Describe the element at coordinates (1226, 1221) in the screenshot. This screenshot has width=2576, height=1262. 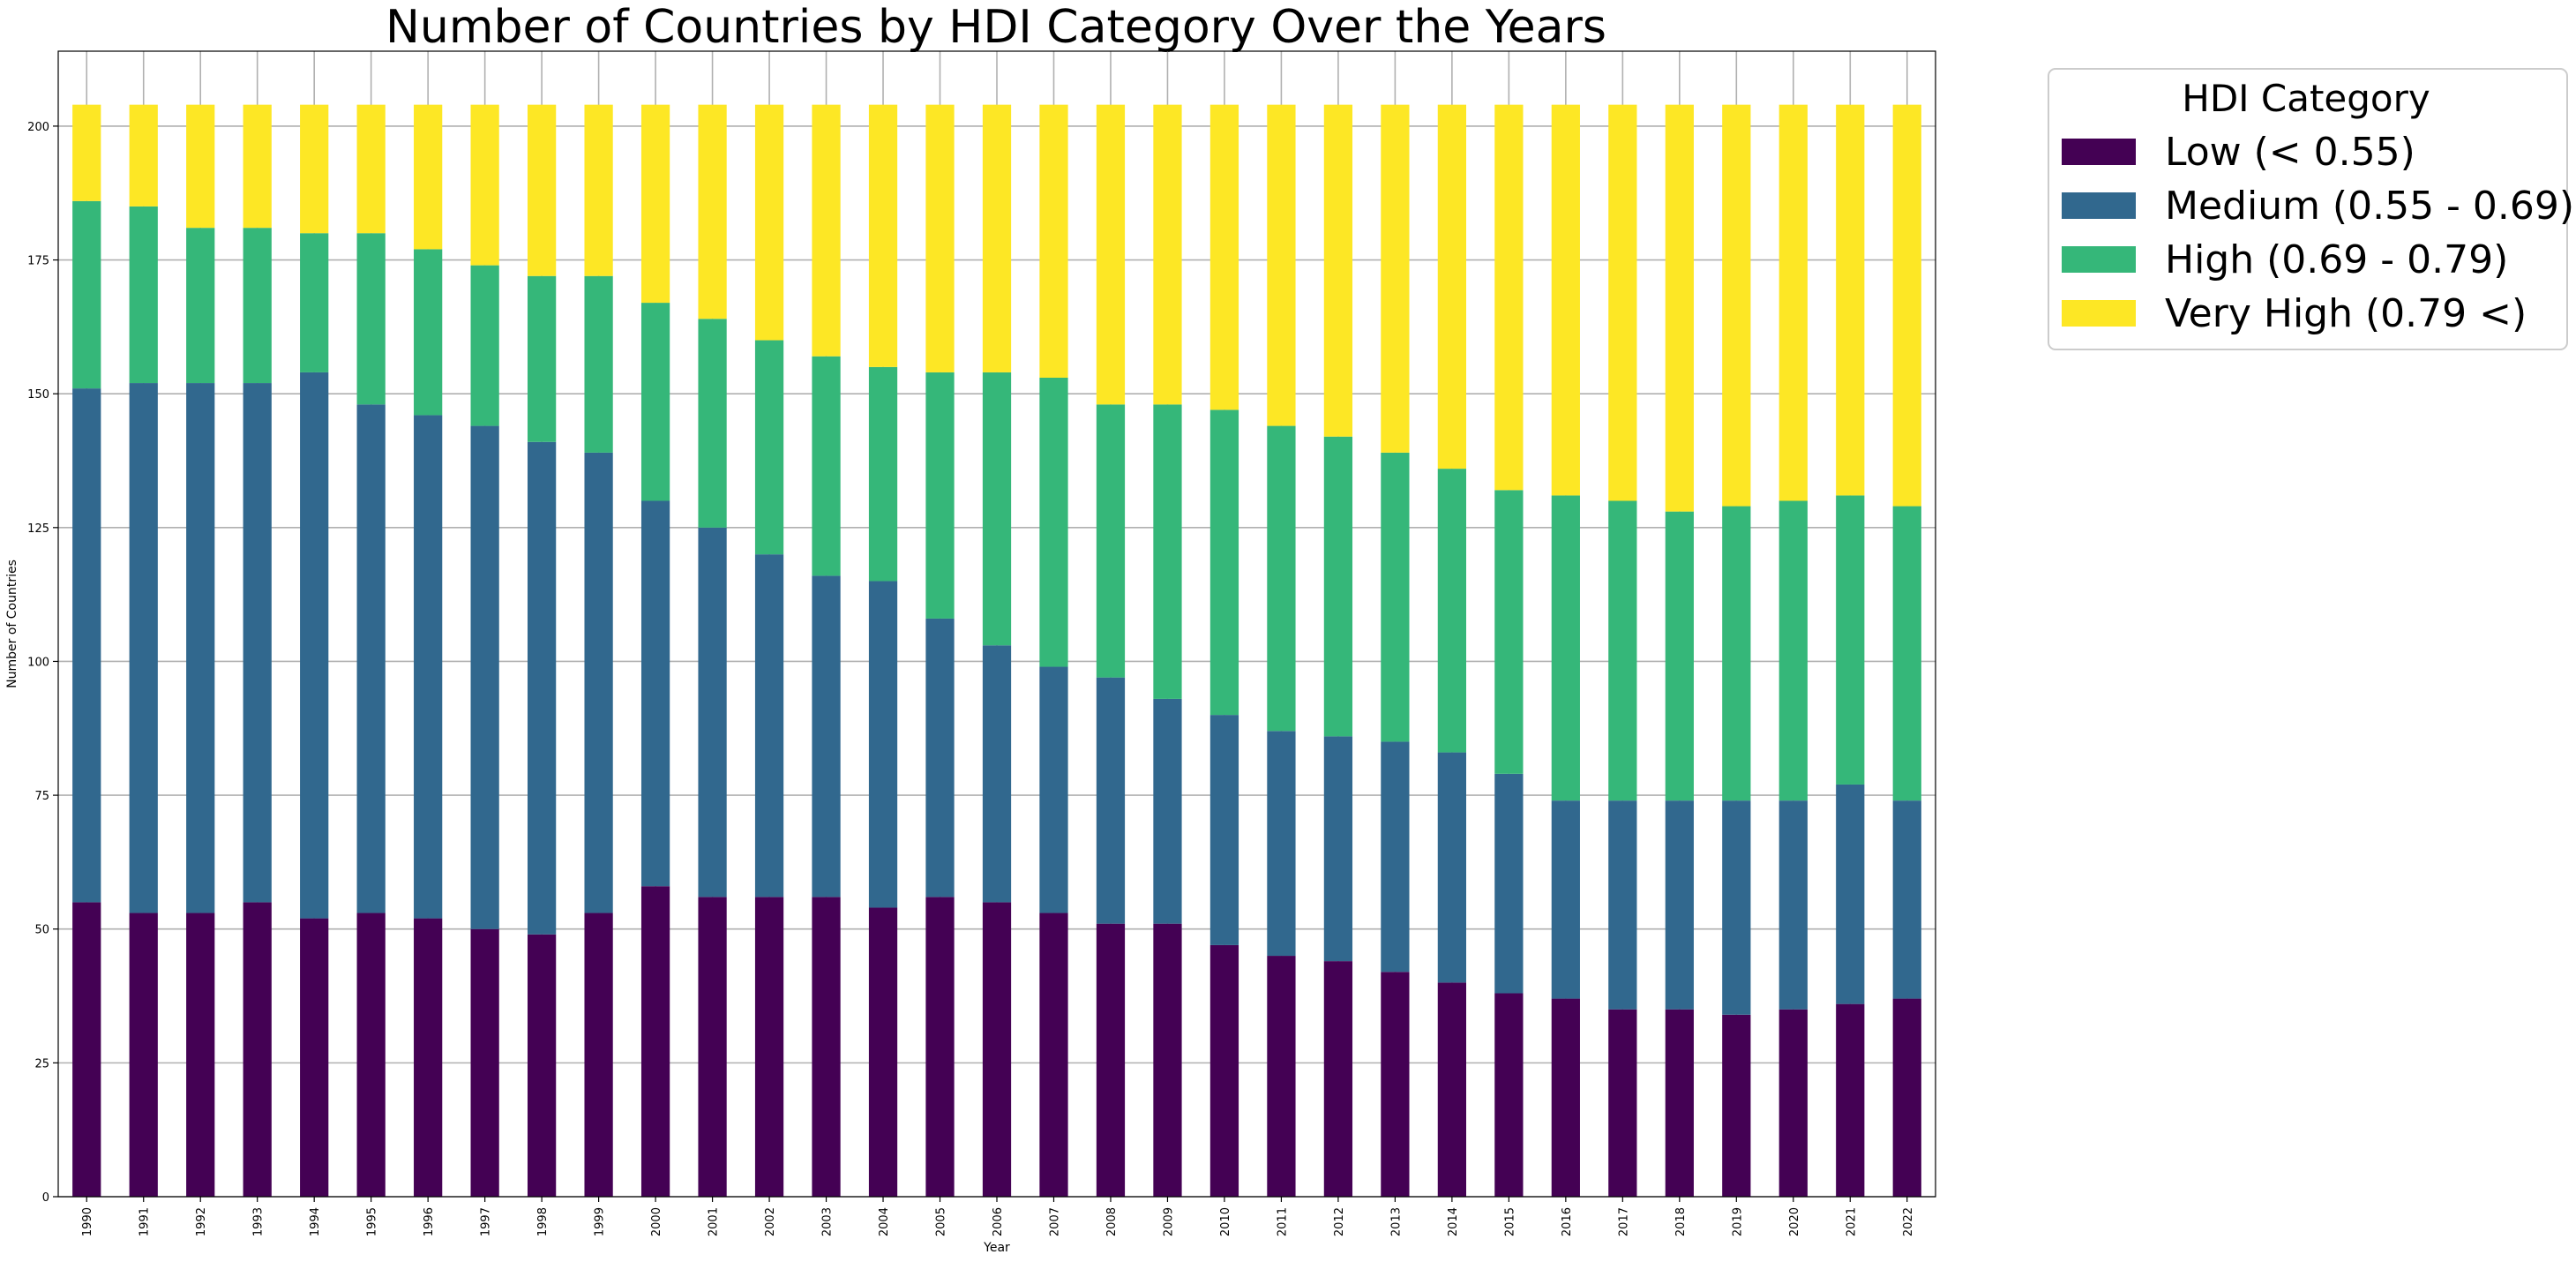
I see `x-tick-label: 2010` at that location.